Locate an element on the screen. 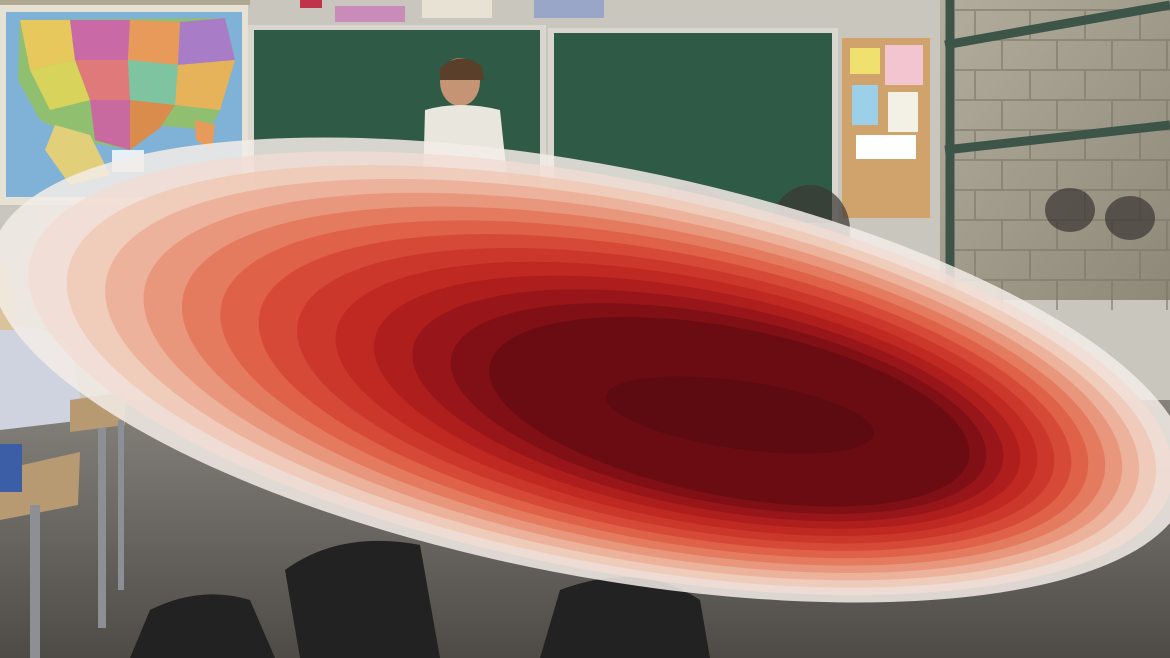 The width and height of the screenshot is (1170, 658). window-frame is located at coordinates (1057, 150).